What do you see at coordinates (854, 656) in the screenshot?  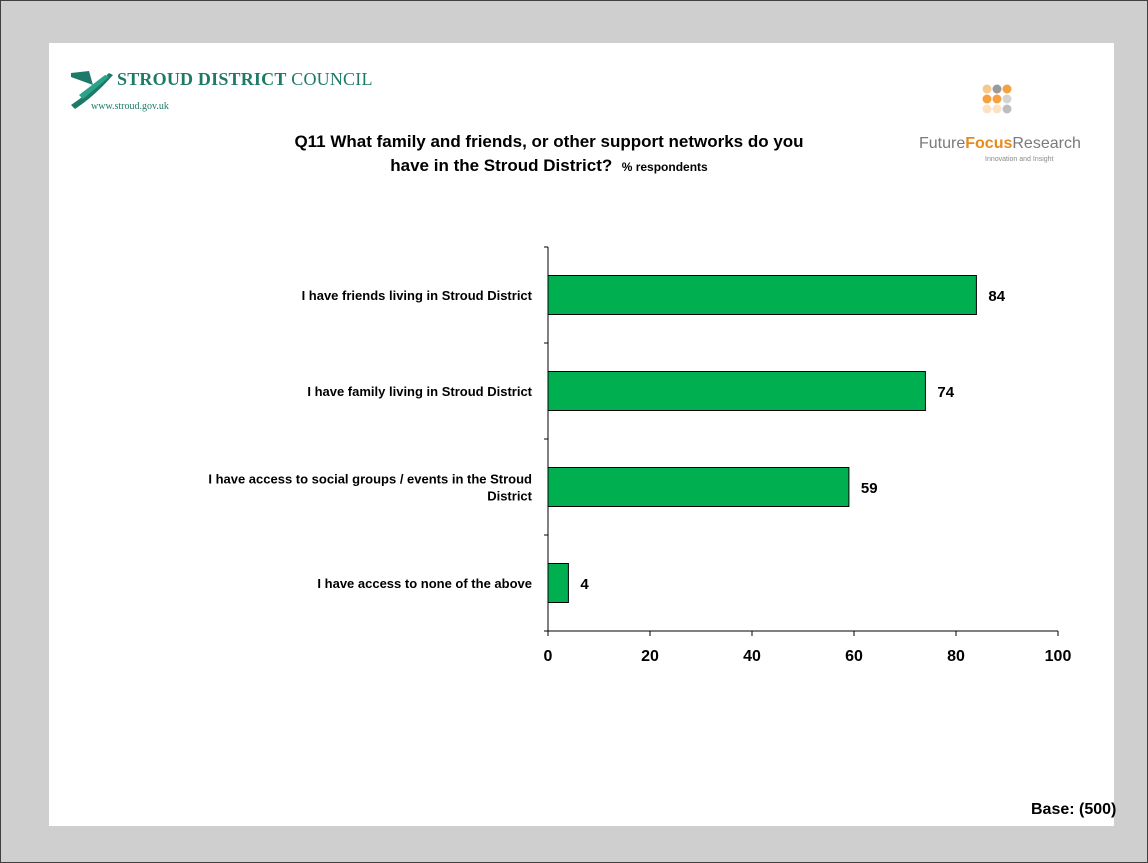 I see `x-tick-label: 60` at bounding box center [854, 656].